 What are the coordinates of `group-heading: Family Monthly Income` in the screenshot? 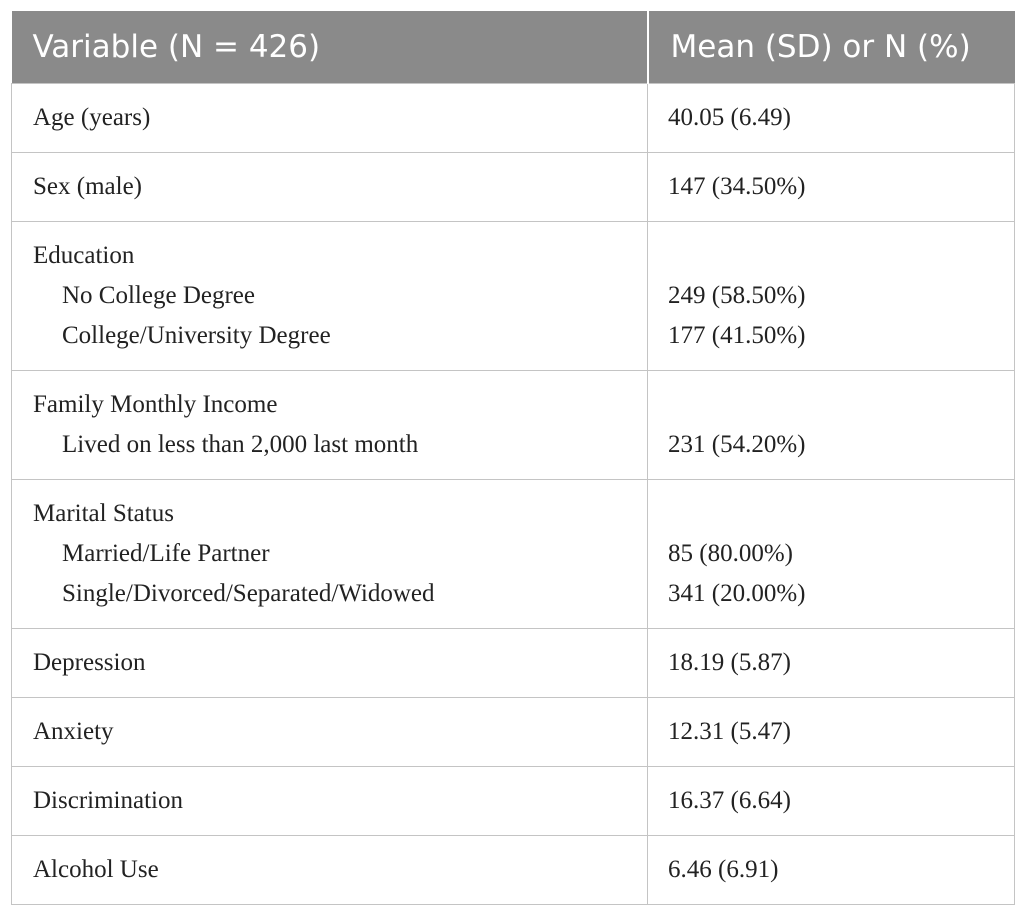 It's located at (155, 404).